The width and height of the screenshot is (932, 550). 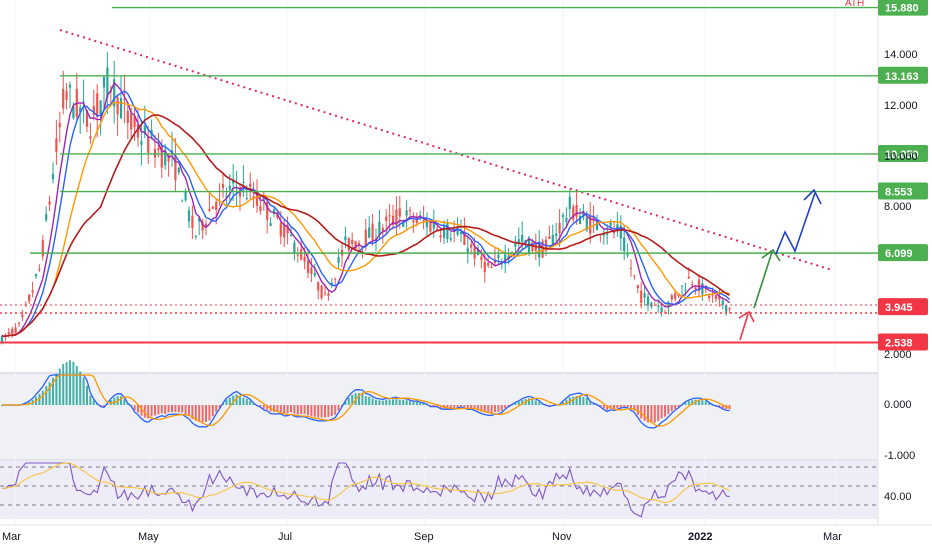 What do you see at coordinates (366, 394) in the screenshot?
I see `macd-indicator` at bounding box center [366, 394].